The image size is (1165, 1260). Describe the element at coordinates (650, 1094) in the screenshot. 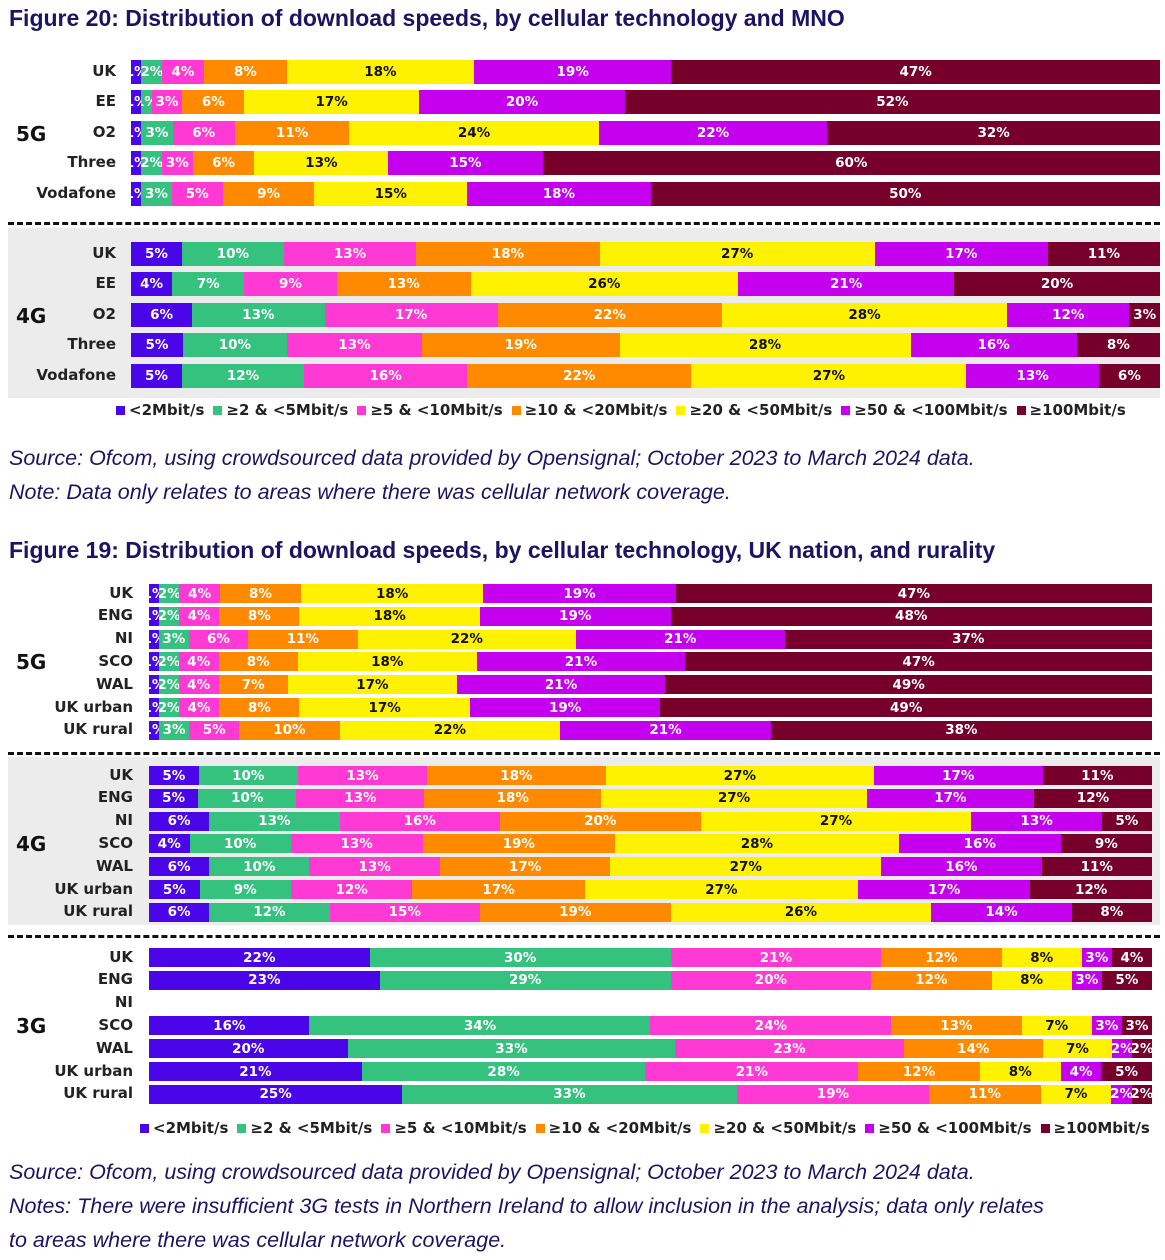

I see `stacked-bar: 25% 33% 19% 11% 7% 2% 2%` at that location.